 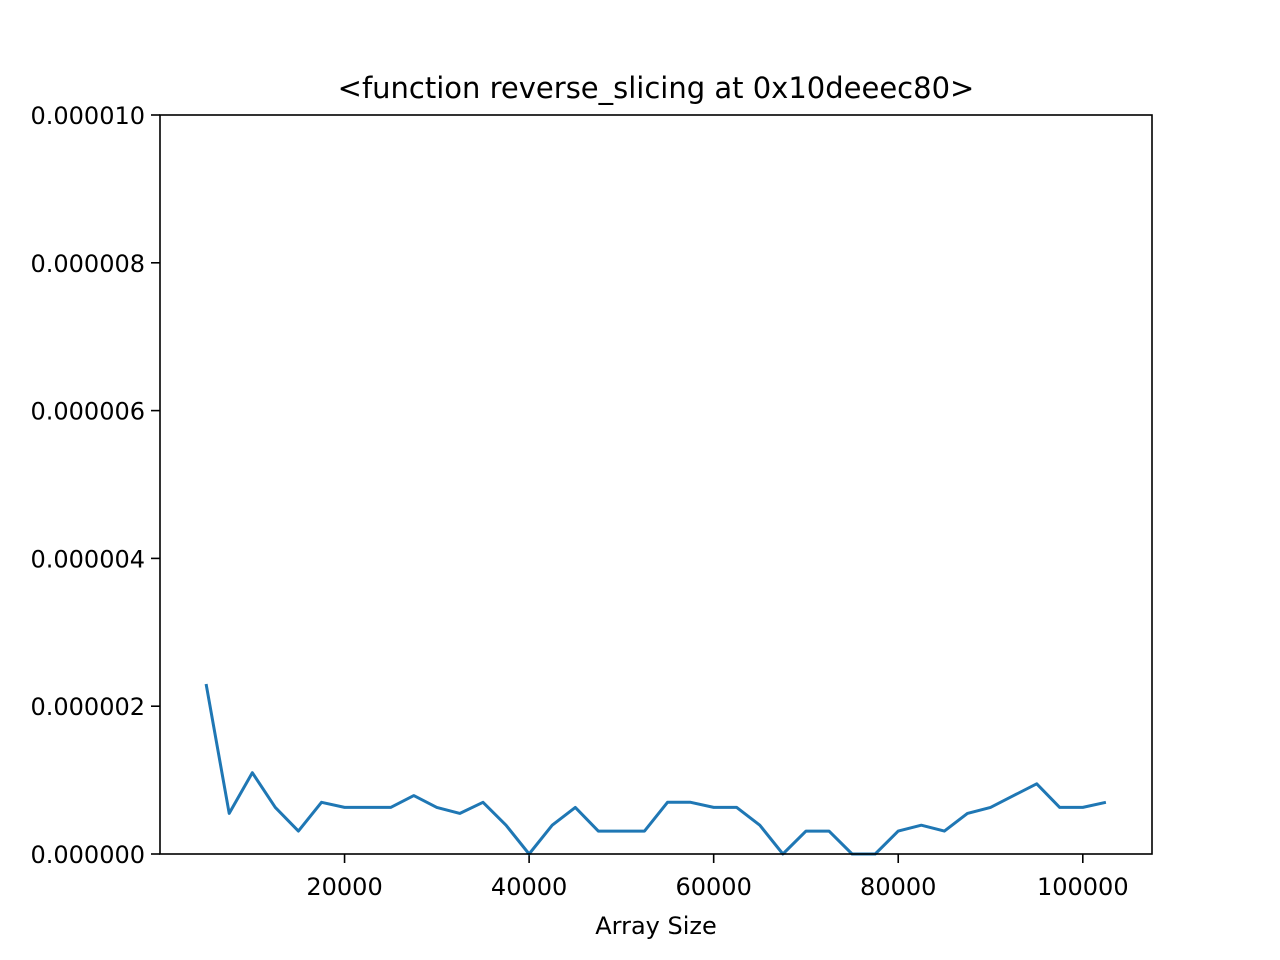 I want to click on y-tick-label: 0.000004, so click(x=87, y=559).